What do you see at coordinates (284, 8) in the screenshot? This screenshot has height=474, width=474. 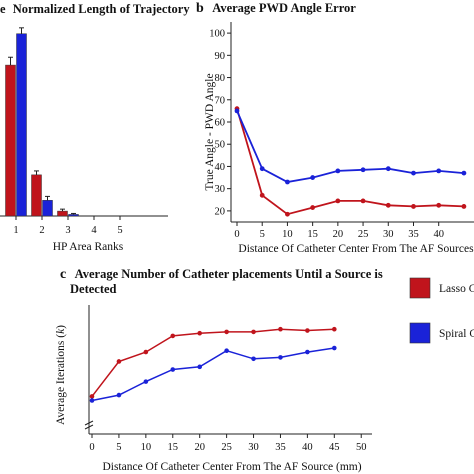 I see `panel-b-title-text: Average PWD Angle Error` at bounding box center [284, 8].